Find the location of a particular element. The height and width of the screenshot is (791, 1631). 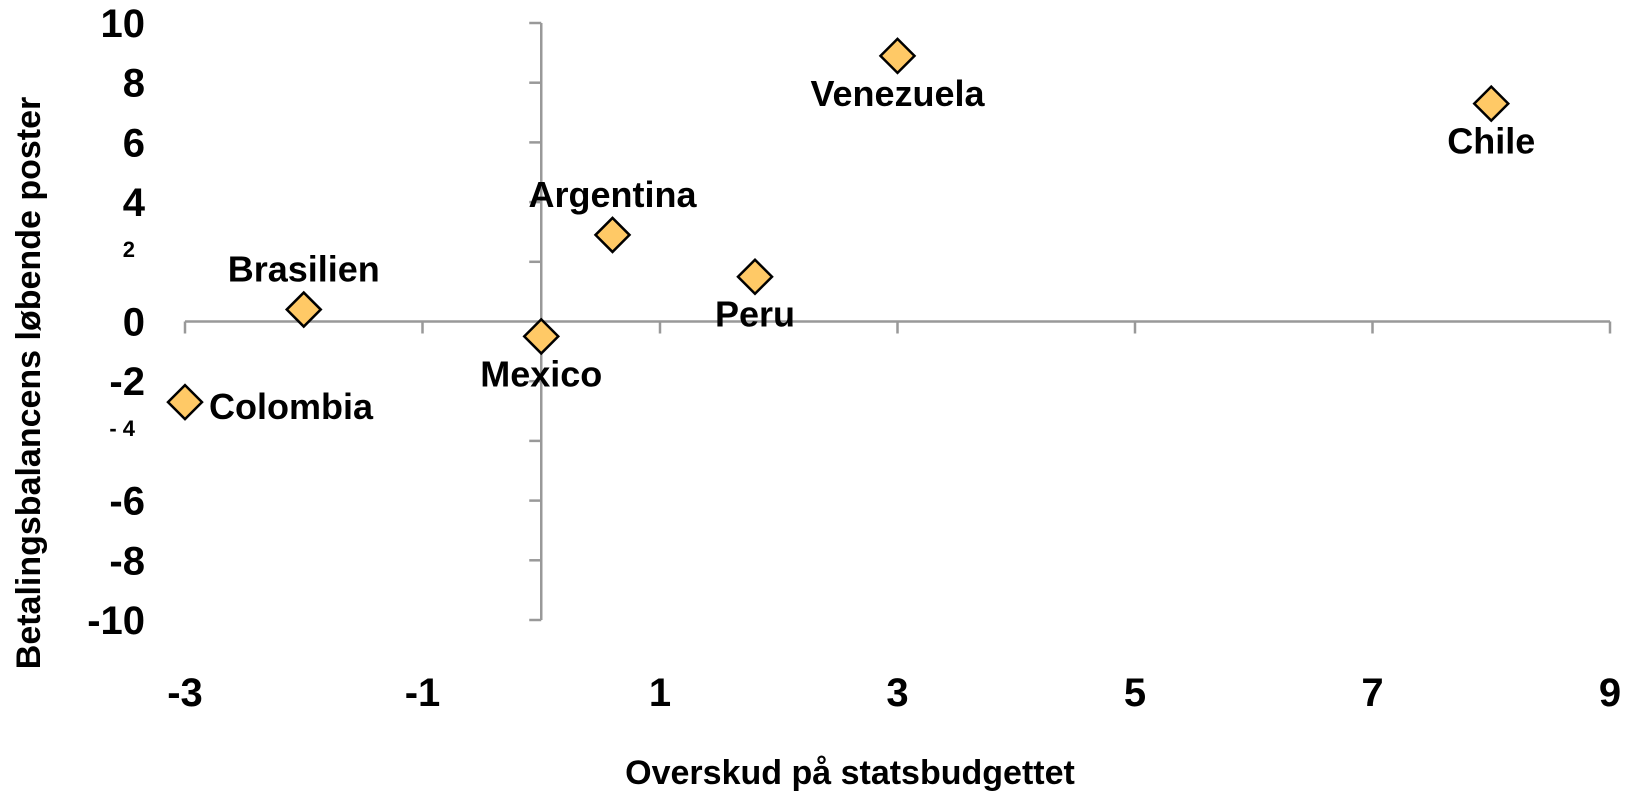

point-label-colombia: Colombia is located at coordinates (291, 406).